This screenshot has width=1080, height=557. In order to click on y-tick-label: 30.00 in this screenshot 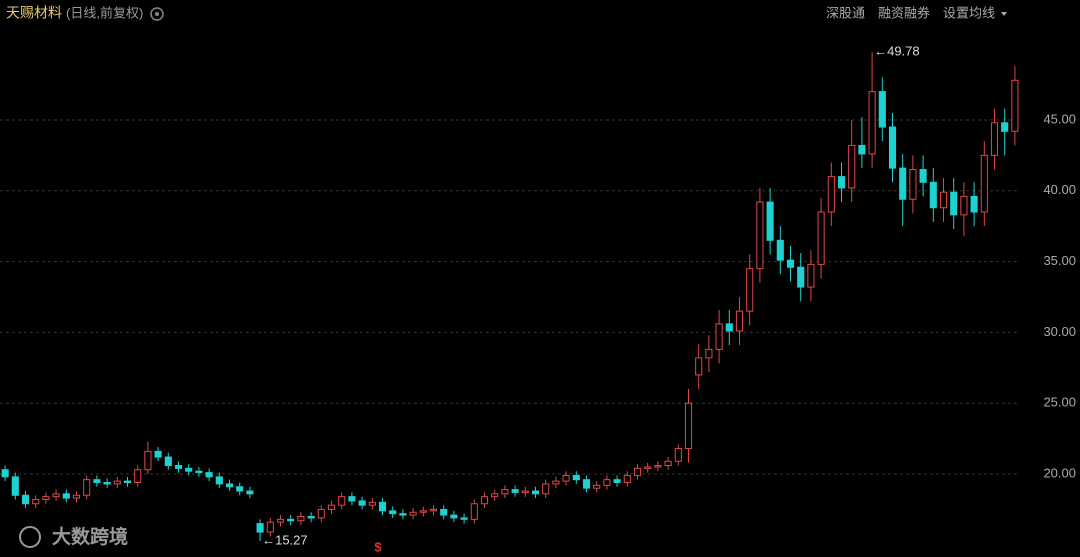, I will do `click(1059, 331)`.